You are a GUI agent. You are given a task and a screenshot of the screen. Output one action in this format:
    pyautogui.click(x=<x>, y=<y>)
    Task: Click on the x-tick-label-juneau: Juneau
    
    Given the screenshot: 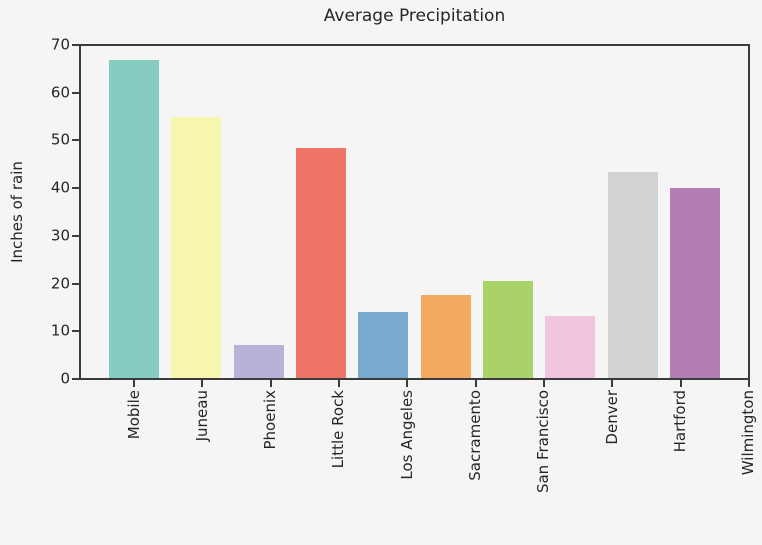 What is the action you would take?
    pyautogui.click(x=201, y=416)
    